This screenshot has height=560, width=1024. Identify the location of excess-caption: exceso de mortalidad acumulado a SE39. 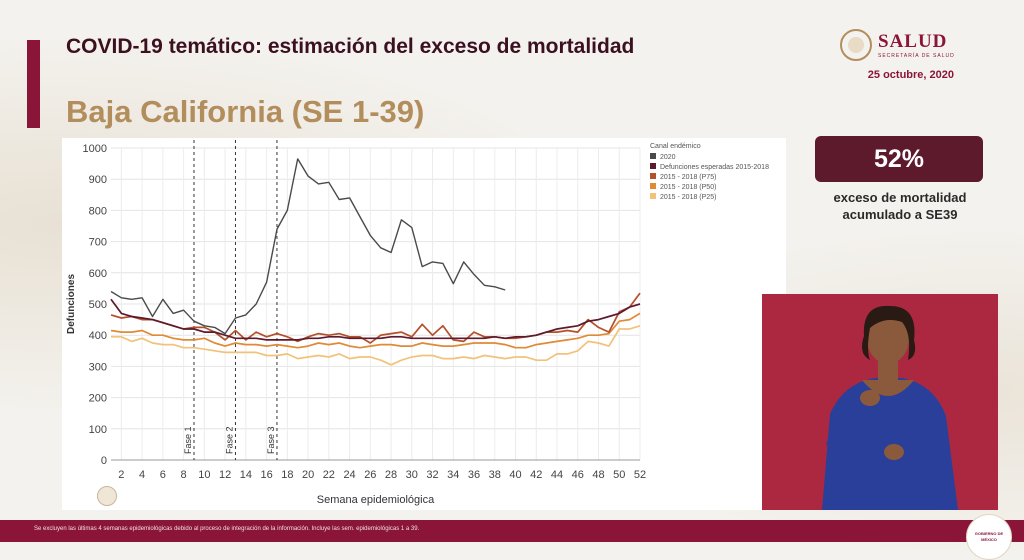
(900, 206).